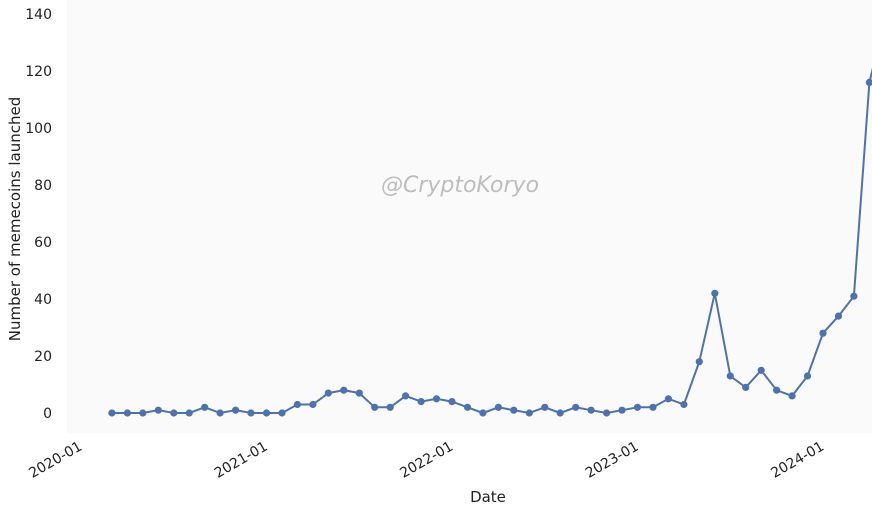  Describe the element at coordinates (797, 460) in the screenshot. I see `x-tick-label: 2024-01` at that location.